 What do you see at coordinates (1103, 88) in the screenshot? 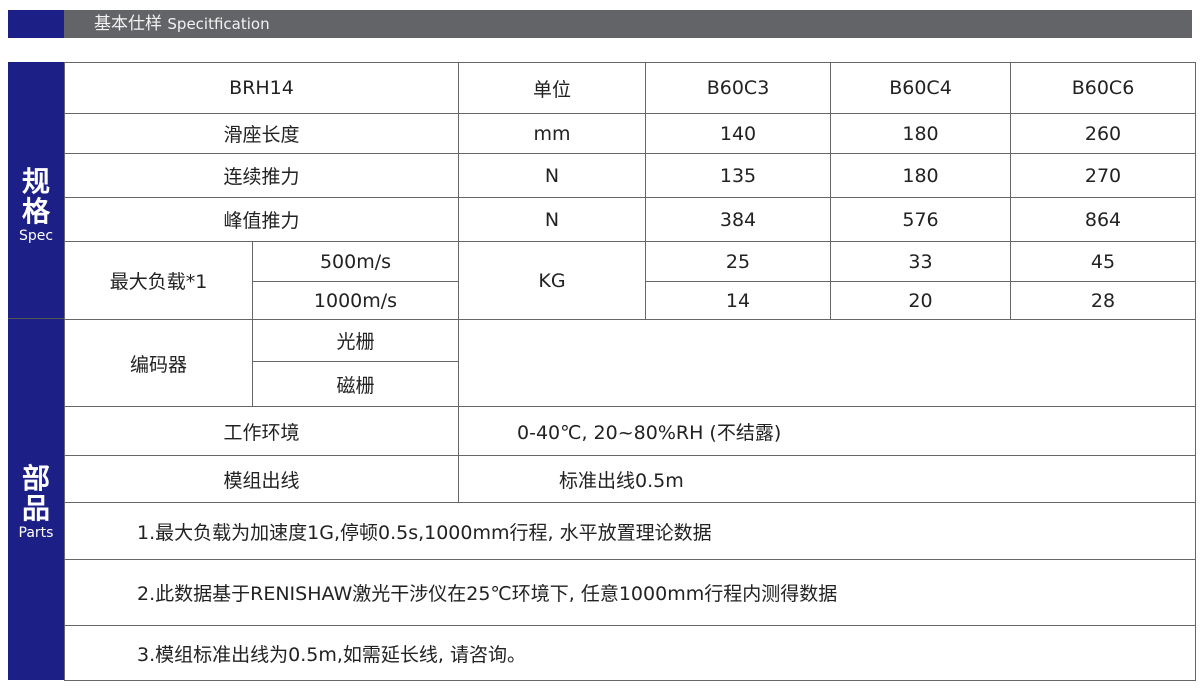
I see `col-header: B60C6` at bounding box center [1103, 88].